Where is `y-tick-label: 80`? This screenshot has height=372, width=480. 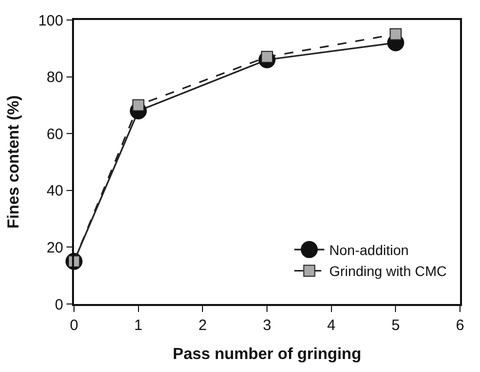 y-tick-label: 80 is located at coordinates (55, 77).